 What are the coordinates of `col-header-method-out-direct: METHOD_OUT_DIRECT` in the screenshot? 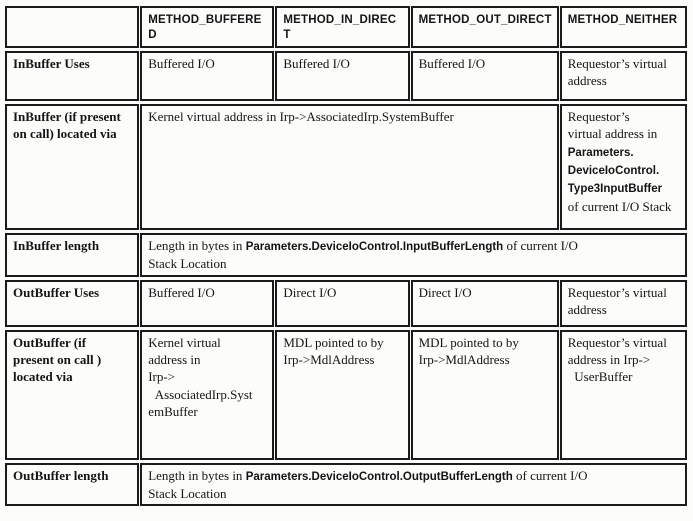 It's located at (484, 27).